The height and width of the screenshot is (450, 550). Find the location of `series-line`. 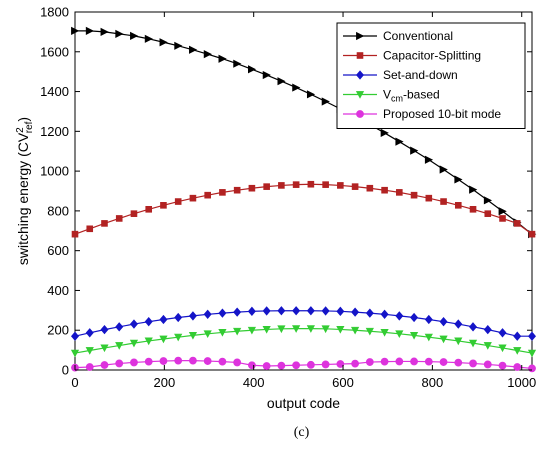

series-line is located at coordinates (303, 341).